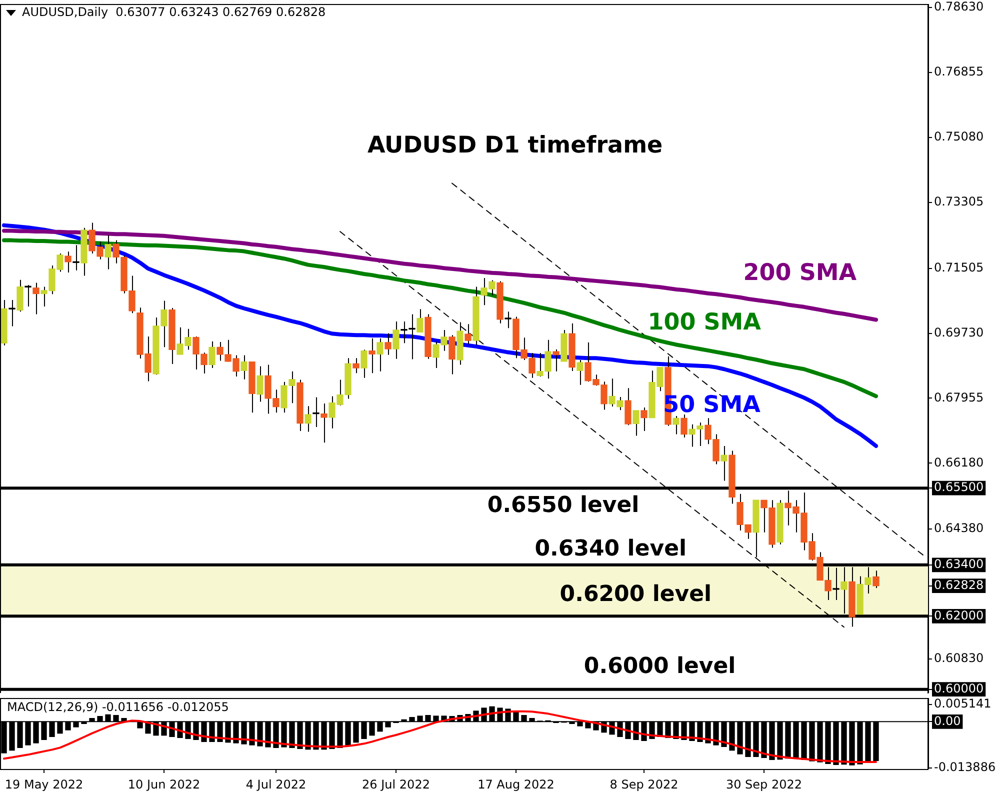 The height and width of the screenshot is (800, 1000). What do you see at coordinates (516, 784) in the screenshot?
I see `x-tick-label: 17 Aug 2022` at bounding box center [516, 784].